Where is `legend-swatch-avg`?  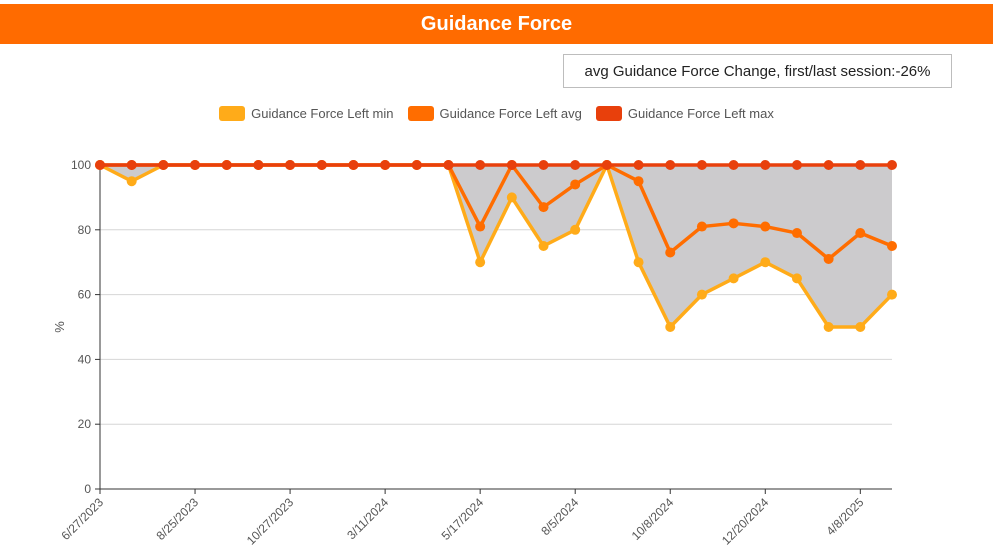 legend-swatch-avg is located at coordinates (420, 113).